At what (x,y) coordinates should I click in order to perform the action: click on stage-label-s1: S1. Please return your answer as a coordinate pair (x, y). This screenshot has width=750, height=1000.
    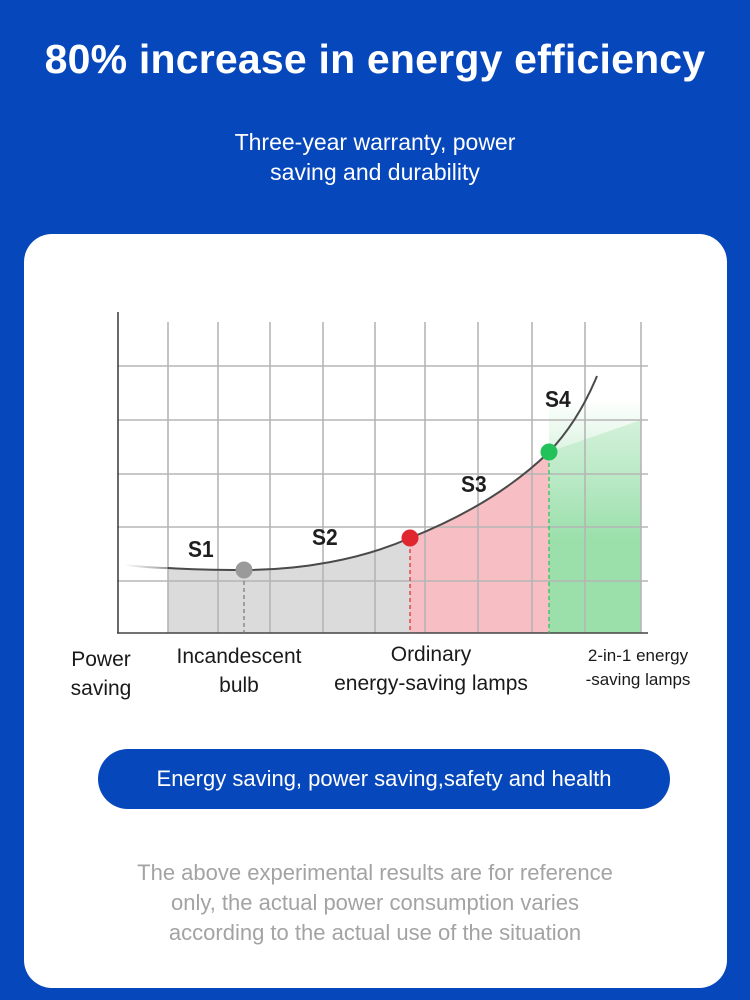
    Looking at the image, I should click on (201, 549).